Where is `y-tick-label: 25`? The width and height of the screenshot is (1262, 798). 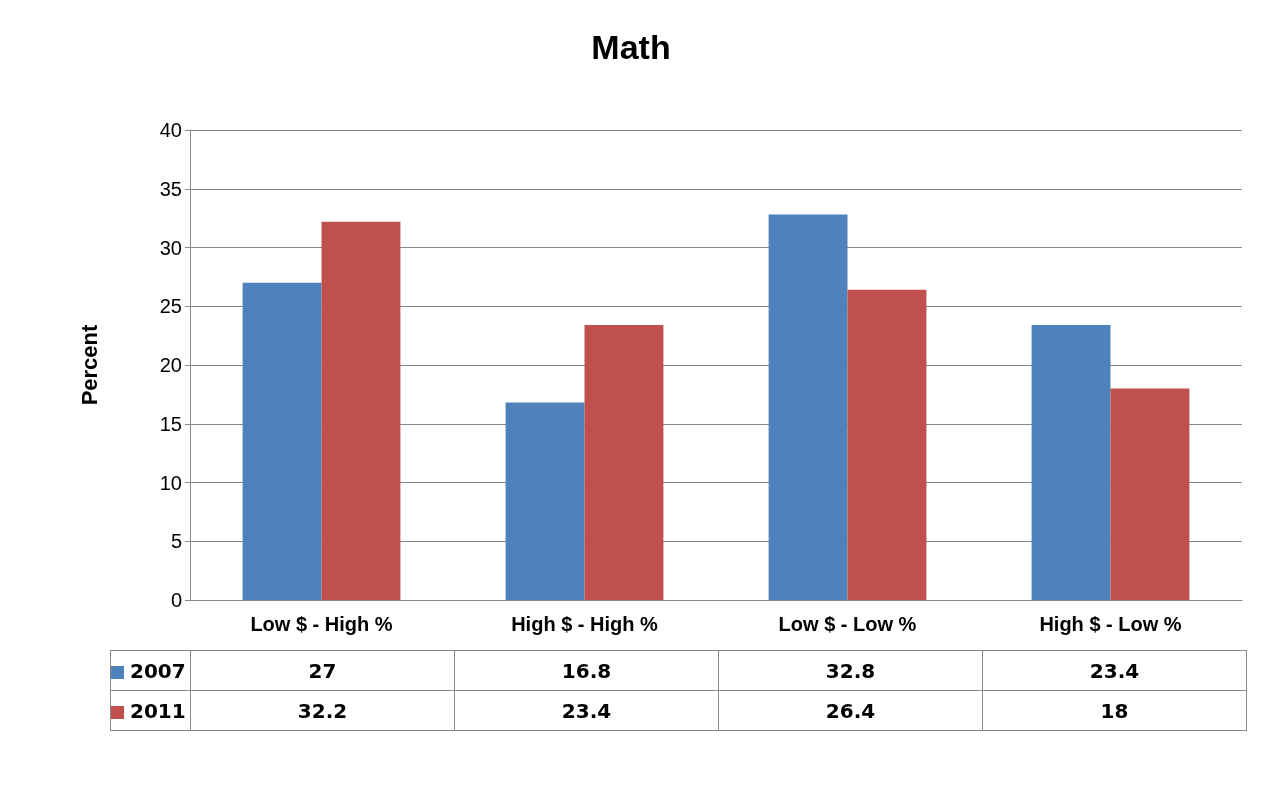 y-tick-label: 25 is located at coordinates (170, 306).